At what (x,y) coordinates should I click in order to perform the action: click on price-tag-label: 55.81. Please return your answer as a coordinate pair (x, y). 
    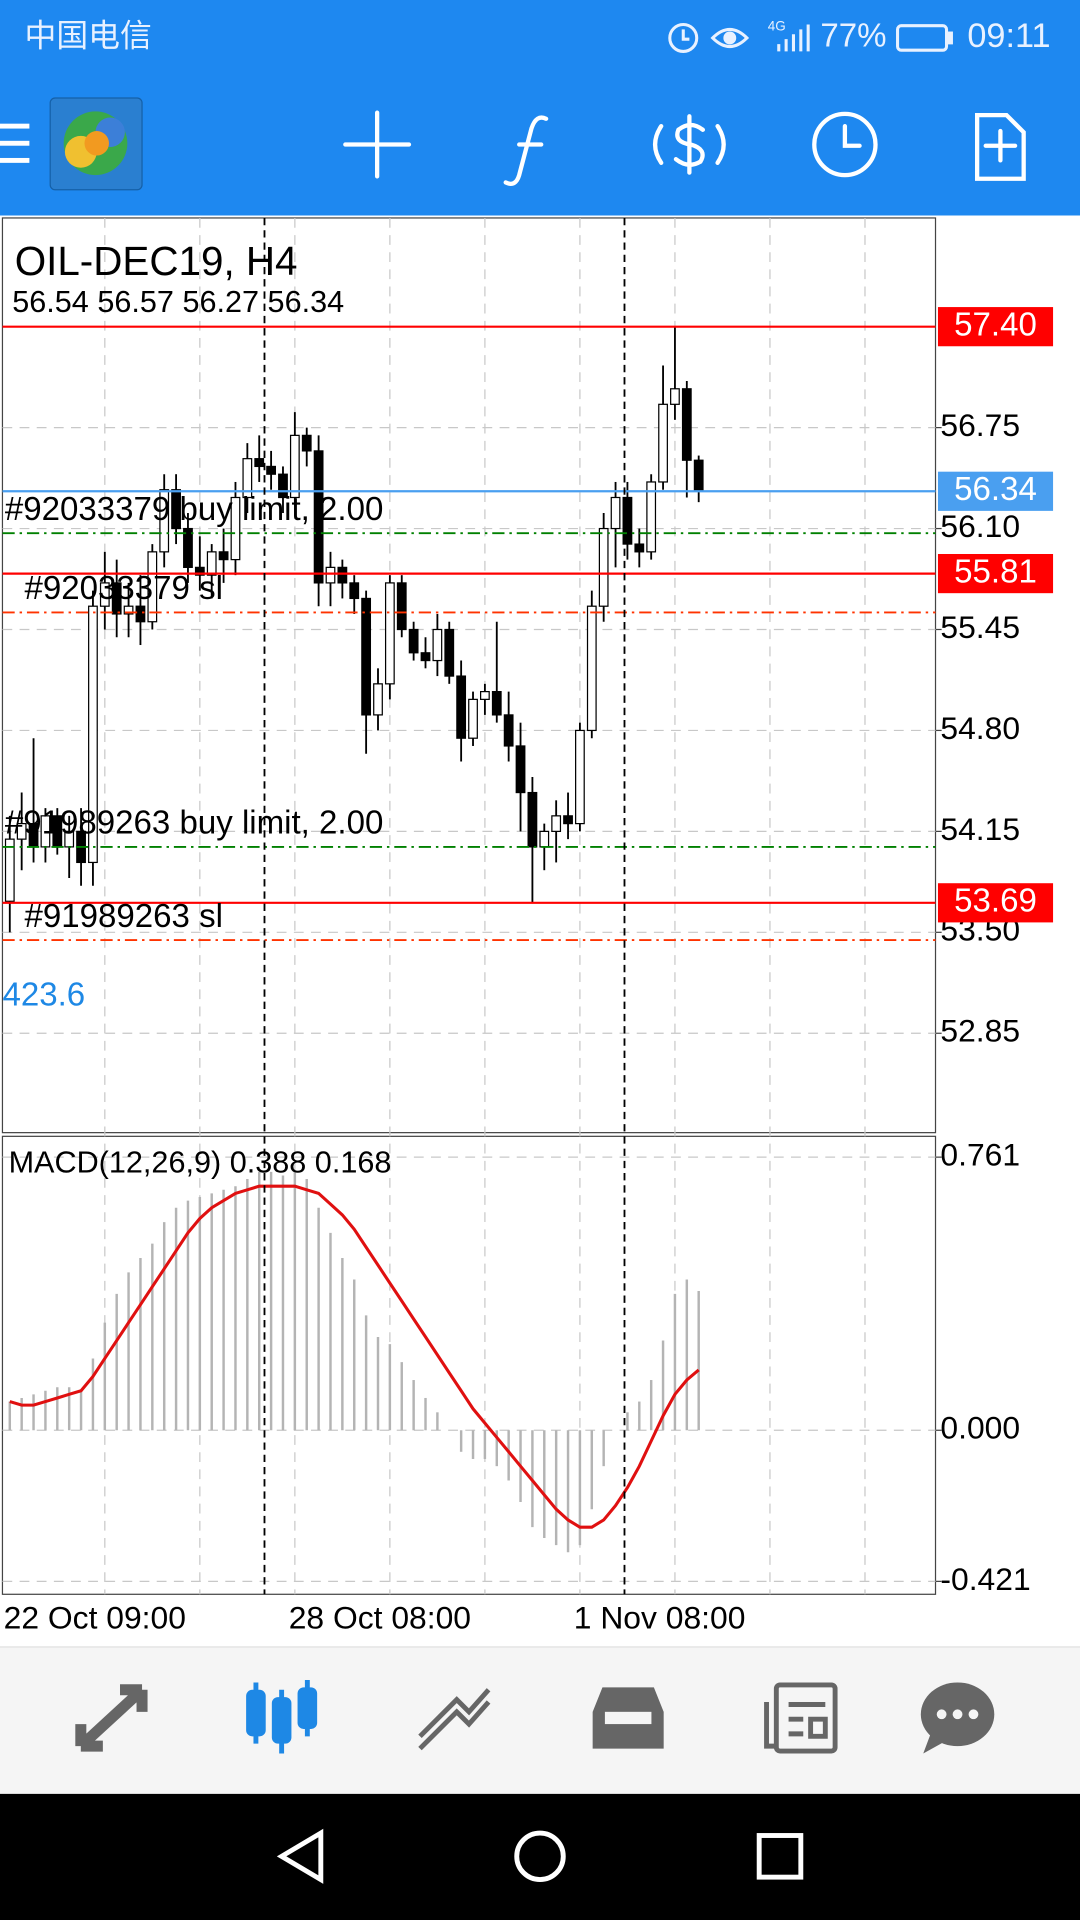
    Looking at the image, I should click on (995, 571).